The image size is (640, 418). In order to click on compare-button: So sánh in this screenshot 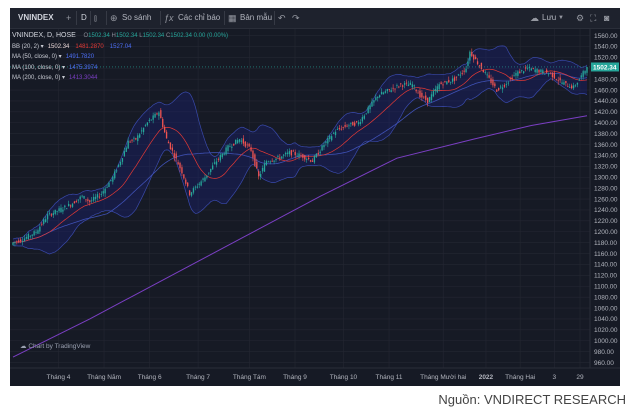, I will do `click(137, 17)`.